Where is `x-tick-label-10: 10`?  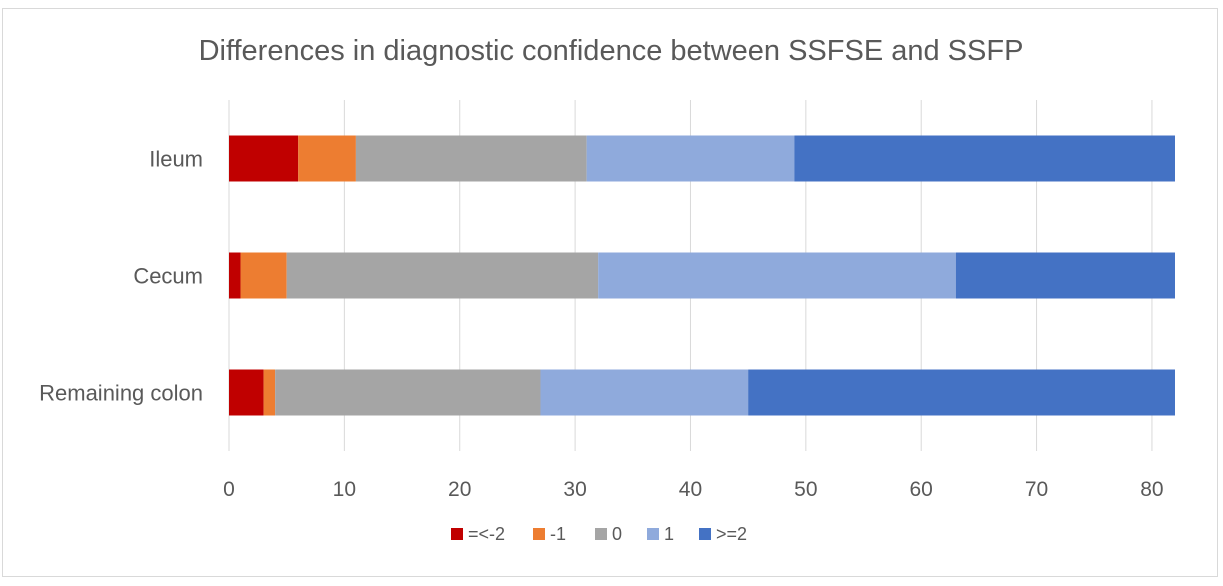
x-tick-label-10: 10 is located at coordinates (344, 489).